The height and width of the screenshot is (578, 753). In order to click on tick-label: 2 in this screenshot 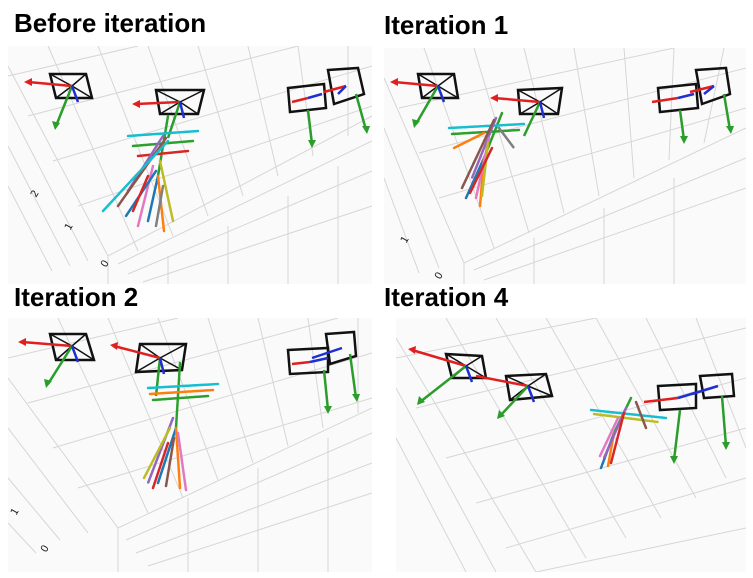, I will do `click(35, 193)`.